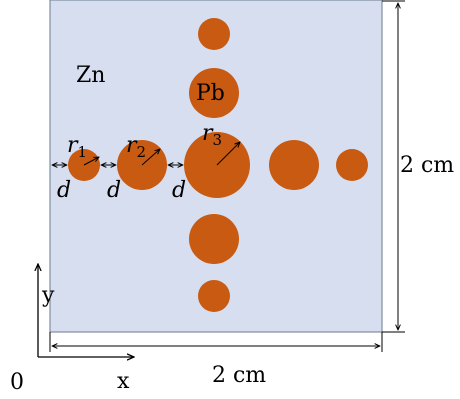  What do you see at coordinates (294, 165) in the screenshot?
I see `particle-right-medium` at bounding box center [294, 165].